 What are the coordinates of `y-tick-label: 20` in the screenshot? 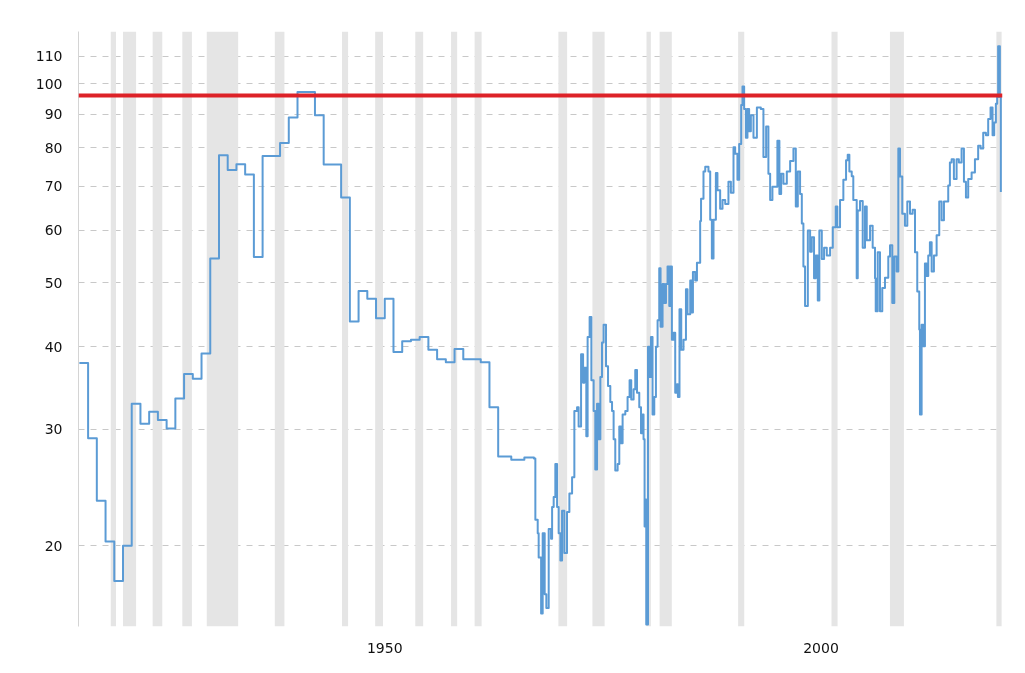 It's located at (53, 545).